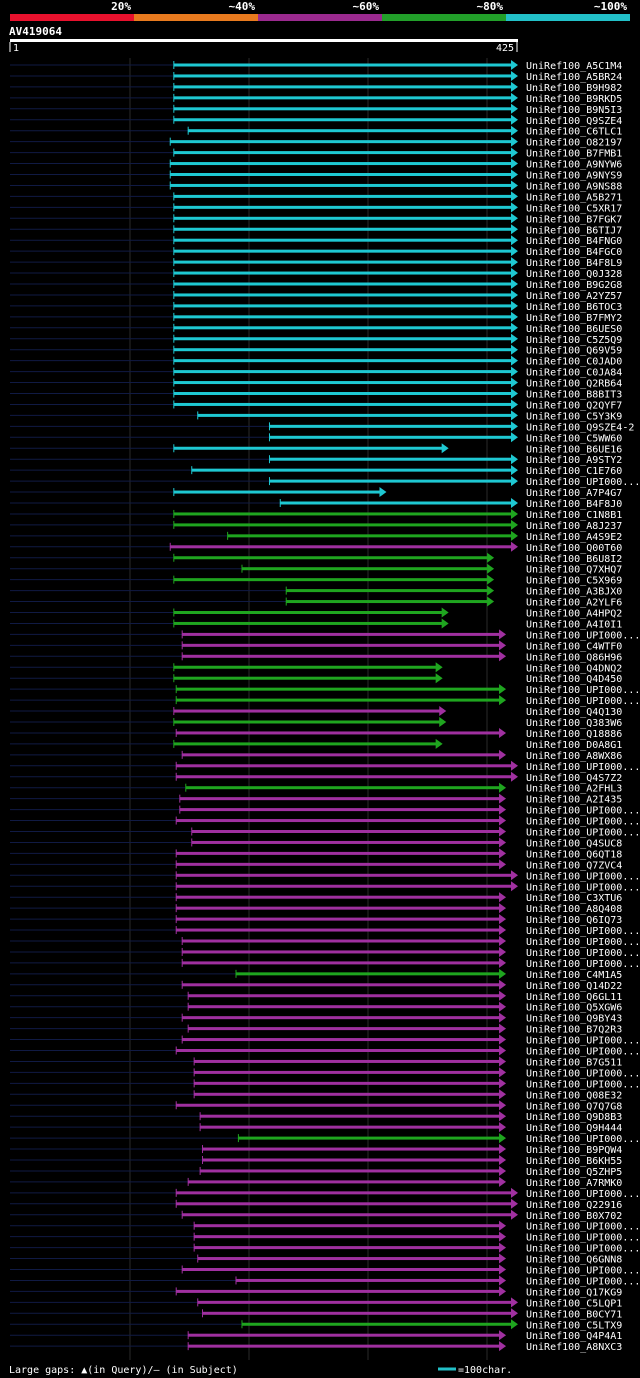 The width and height of the screenshot is (640, 1378). I want to click on hit-label: UniRef100_A2FHL3, so click(574, 789).